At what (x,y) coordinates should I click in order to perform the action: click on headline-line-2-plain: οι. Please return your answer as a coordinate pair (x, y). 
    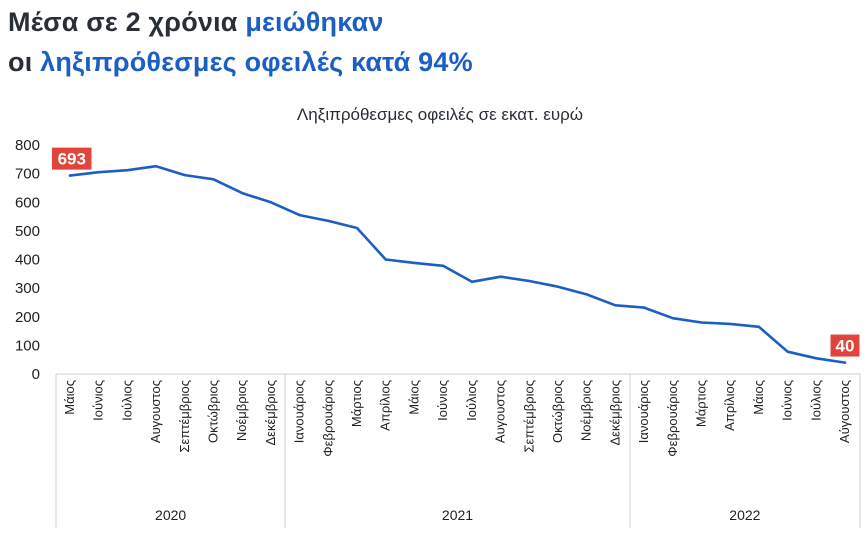
    Looking at the image, I should click on (24, 62).